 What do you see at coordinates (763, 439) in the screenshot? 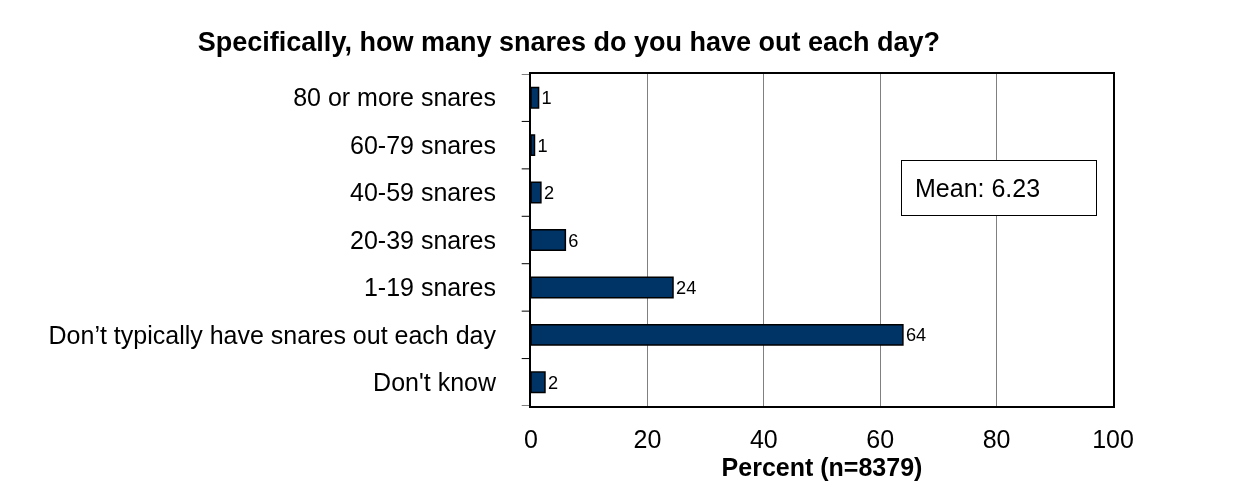
I see `x-tick-label: 40` at bounding box center [763, 439].